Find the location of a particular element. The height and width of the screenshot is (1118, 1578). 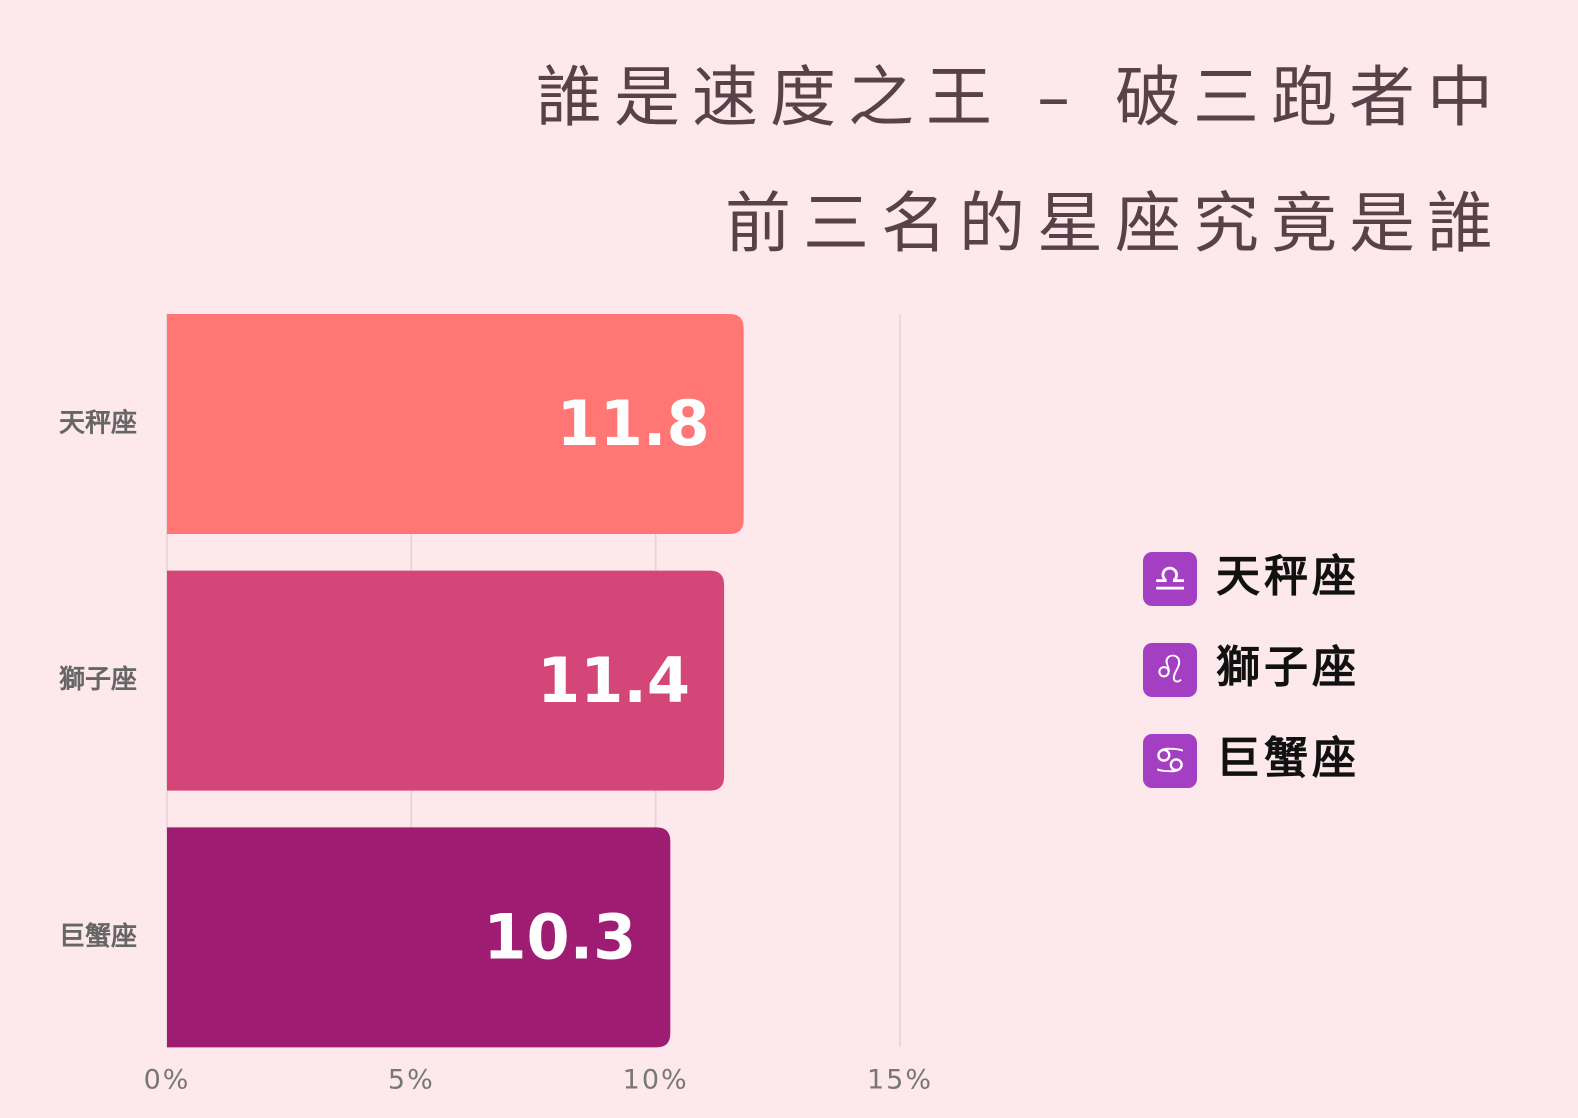

legend-icon-symbol: ♎ is located at coordinates (1170, 579).